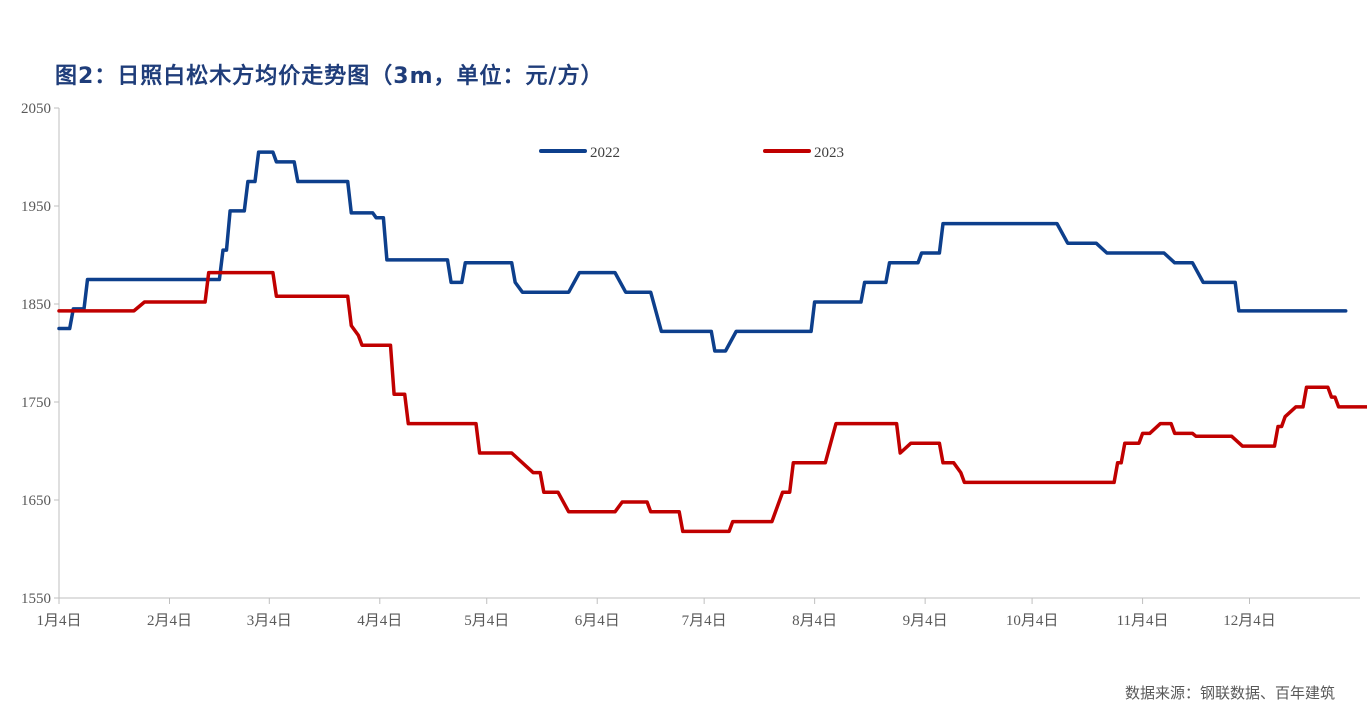 The height and width of the screenshot is (716, 1367). Describe the element at coordinates (925, 621) in the screenshot. I see `x-tick-label: 9月4日` at that location.